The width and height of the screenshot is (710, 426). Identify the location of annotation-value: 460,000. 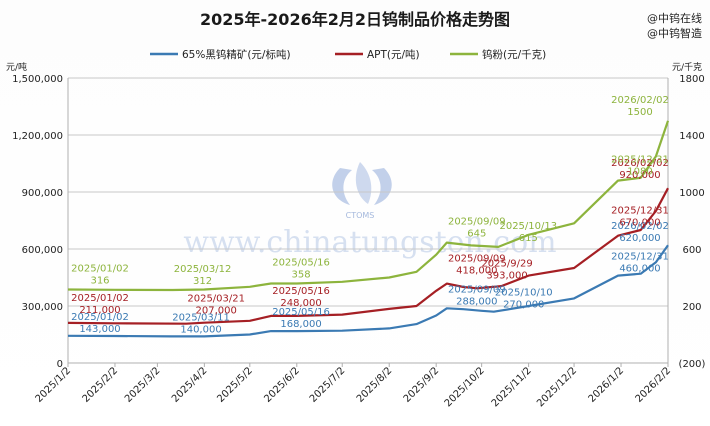
(639, 269).